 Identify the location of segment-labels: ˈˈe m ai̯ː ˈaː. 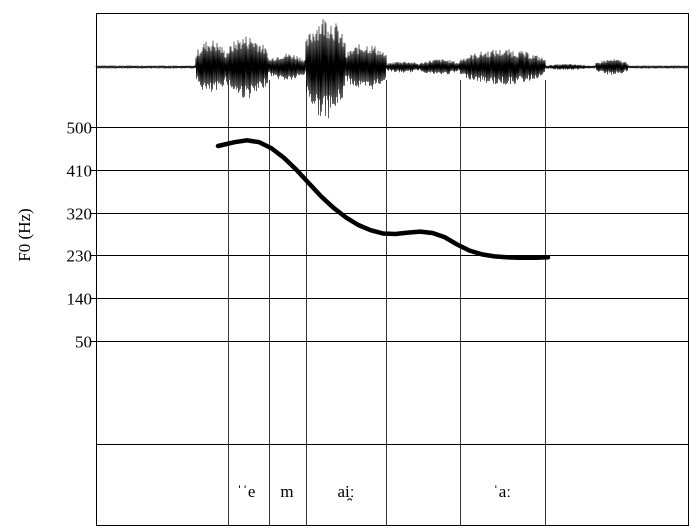
(374, 491).